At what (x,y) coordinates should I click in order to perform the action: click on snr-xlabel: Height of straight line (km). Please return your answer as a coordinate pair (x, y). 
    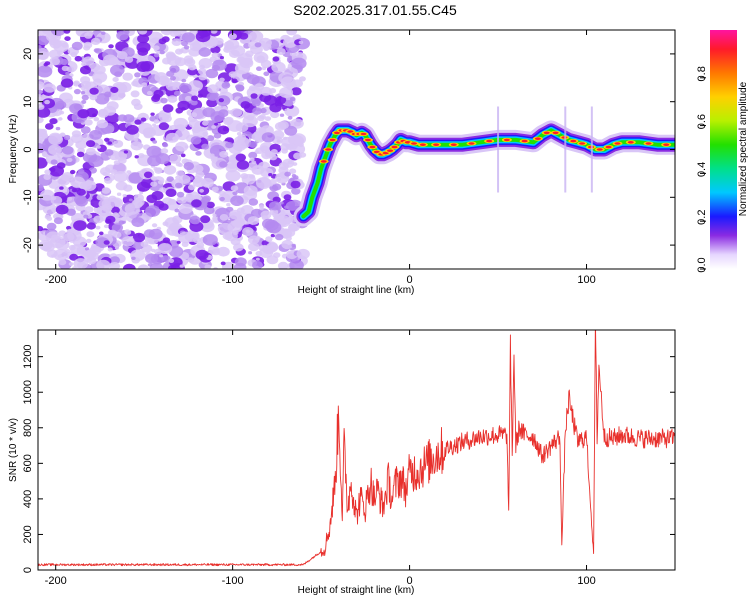
    Looking at the image, I should click on (356, 590).